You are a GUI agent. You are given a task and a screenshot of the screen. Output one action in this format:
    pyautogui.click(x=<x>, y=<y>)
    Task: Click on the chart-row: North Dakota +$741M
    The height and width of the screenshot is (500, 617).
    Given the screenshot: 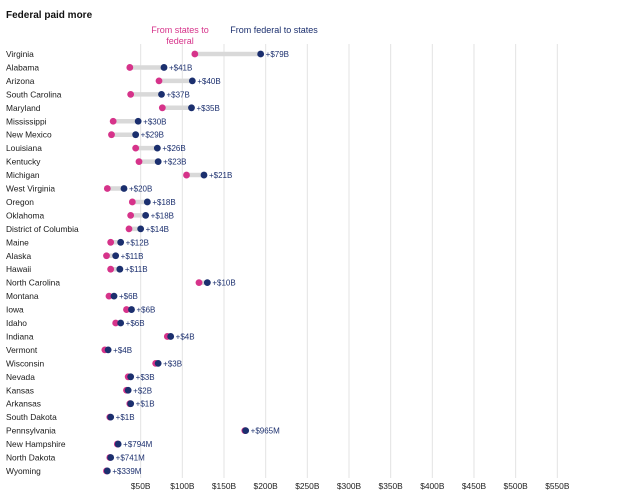 What is the action you would take?
    pyautogui.click(x=75, y=458)
    